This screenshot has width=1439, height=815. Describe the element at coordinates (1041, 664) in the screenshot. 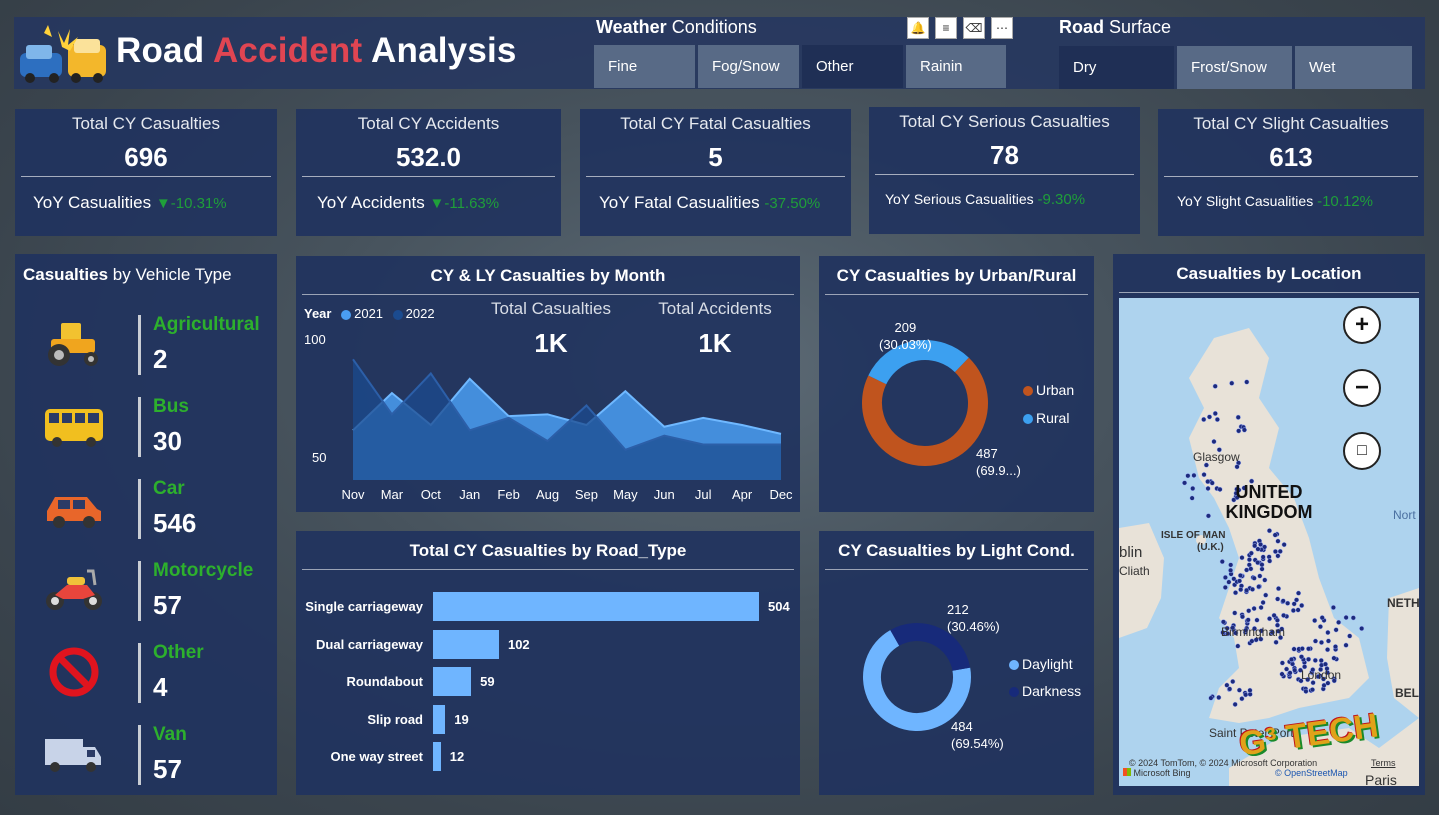

I see `legend-daylight: Daylight` at that location.